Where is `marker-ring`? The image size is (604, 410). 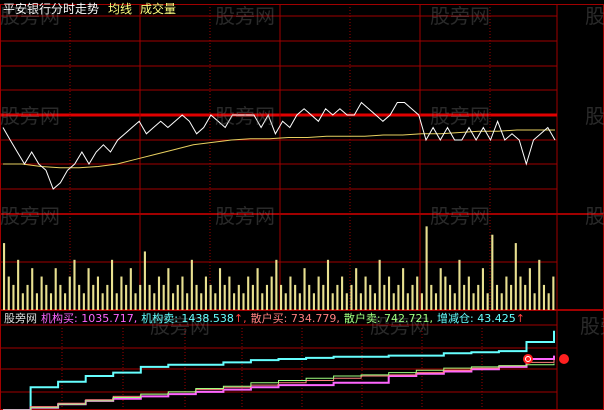
marker-ring is located at coordinates (528, 359).